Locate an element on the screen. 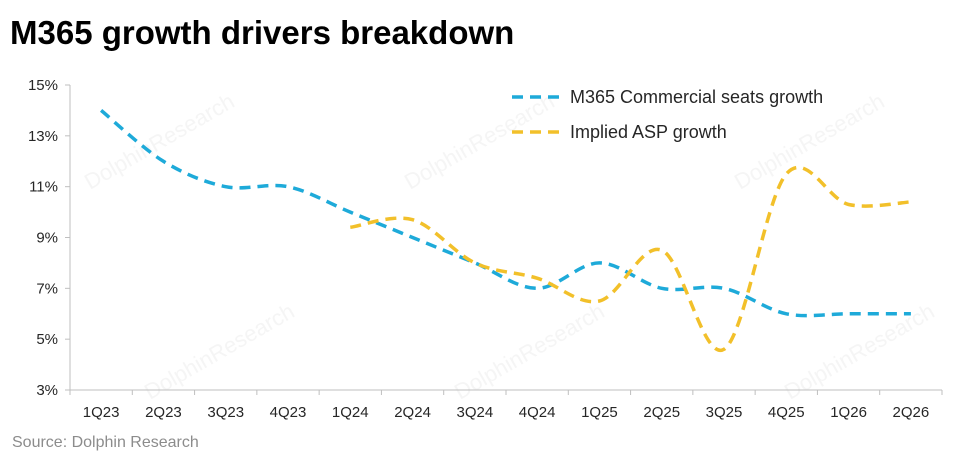 This screenshot has height=459, width=973. chart-title: M365 growth drivers breakdown is located at coordinates (262, 32).